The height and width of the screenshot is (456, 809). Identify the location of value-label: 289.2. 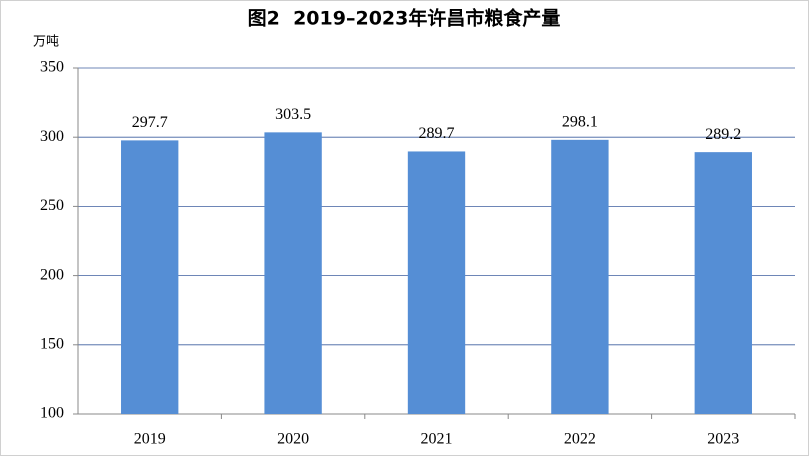
(723, 134).